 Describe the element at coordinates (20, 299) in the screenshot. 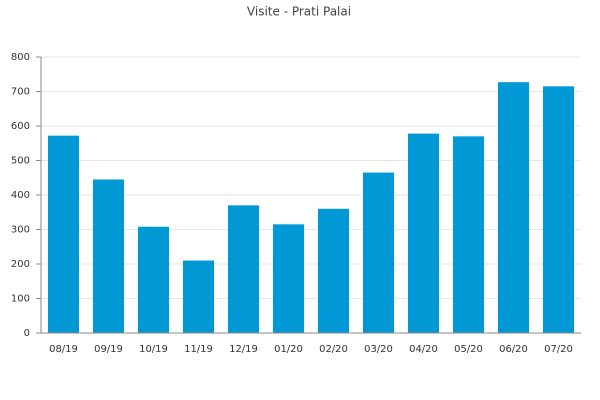

I see `y-tick-label: 100` at that location.